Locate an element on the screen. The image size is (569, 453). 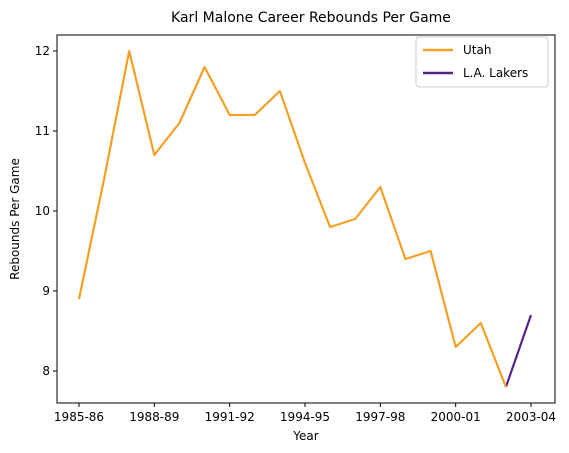
x-tick-label: 1988-89 is located at coordinates (154, 417).